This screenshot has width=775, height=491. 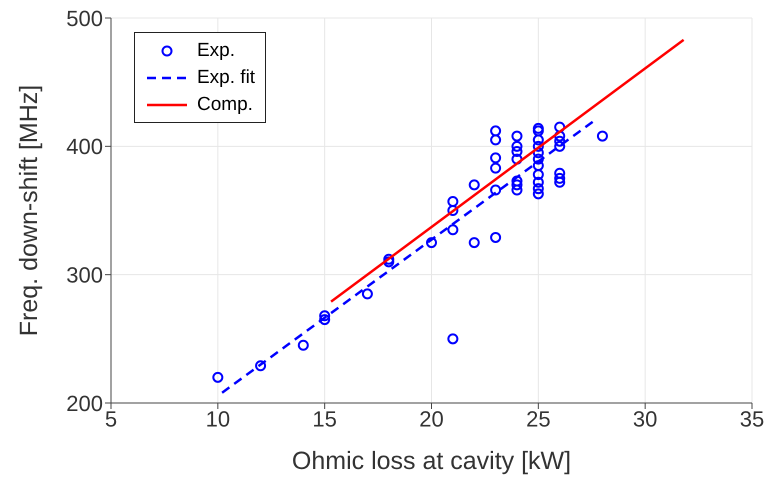 I want to click on legend-label: Exp. fit, so click(x=226, y=77).